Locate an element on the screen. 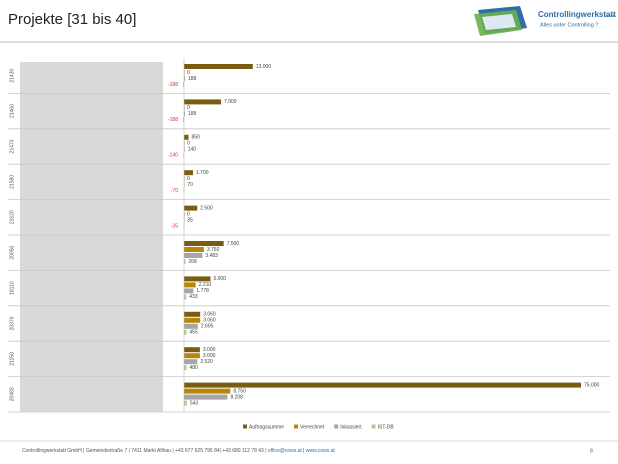  data-label: 7.500 is located at coordinates (233, 244).